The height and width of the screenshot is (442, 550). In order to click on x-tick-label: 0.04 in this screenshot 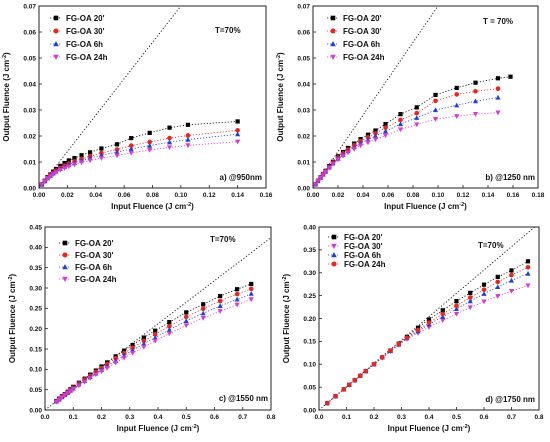, I will do `click(95, 195)`.